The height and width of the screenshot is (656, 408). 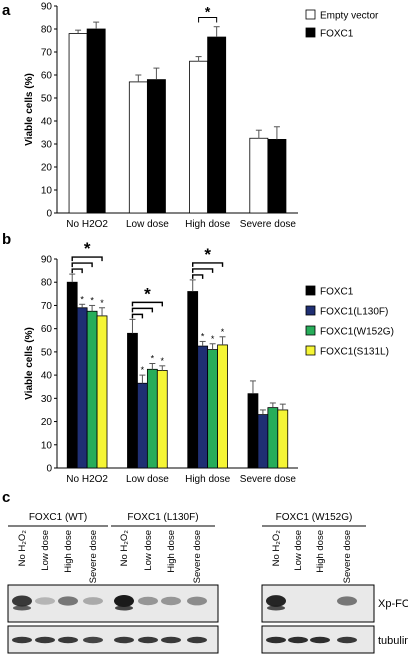 I want to click on lane-label: No H₂O₂, so click(x=22, y=548).